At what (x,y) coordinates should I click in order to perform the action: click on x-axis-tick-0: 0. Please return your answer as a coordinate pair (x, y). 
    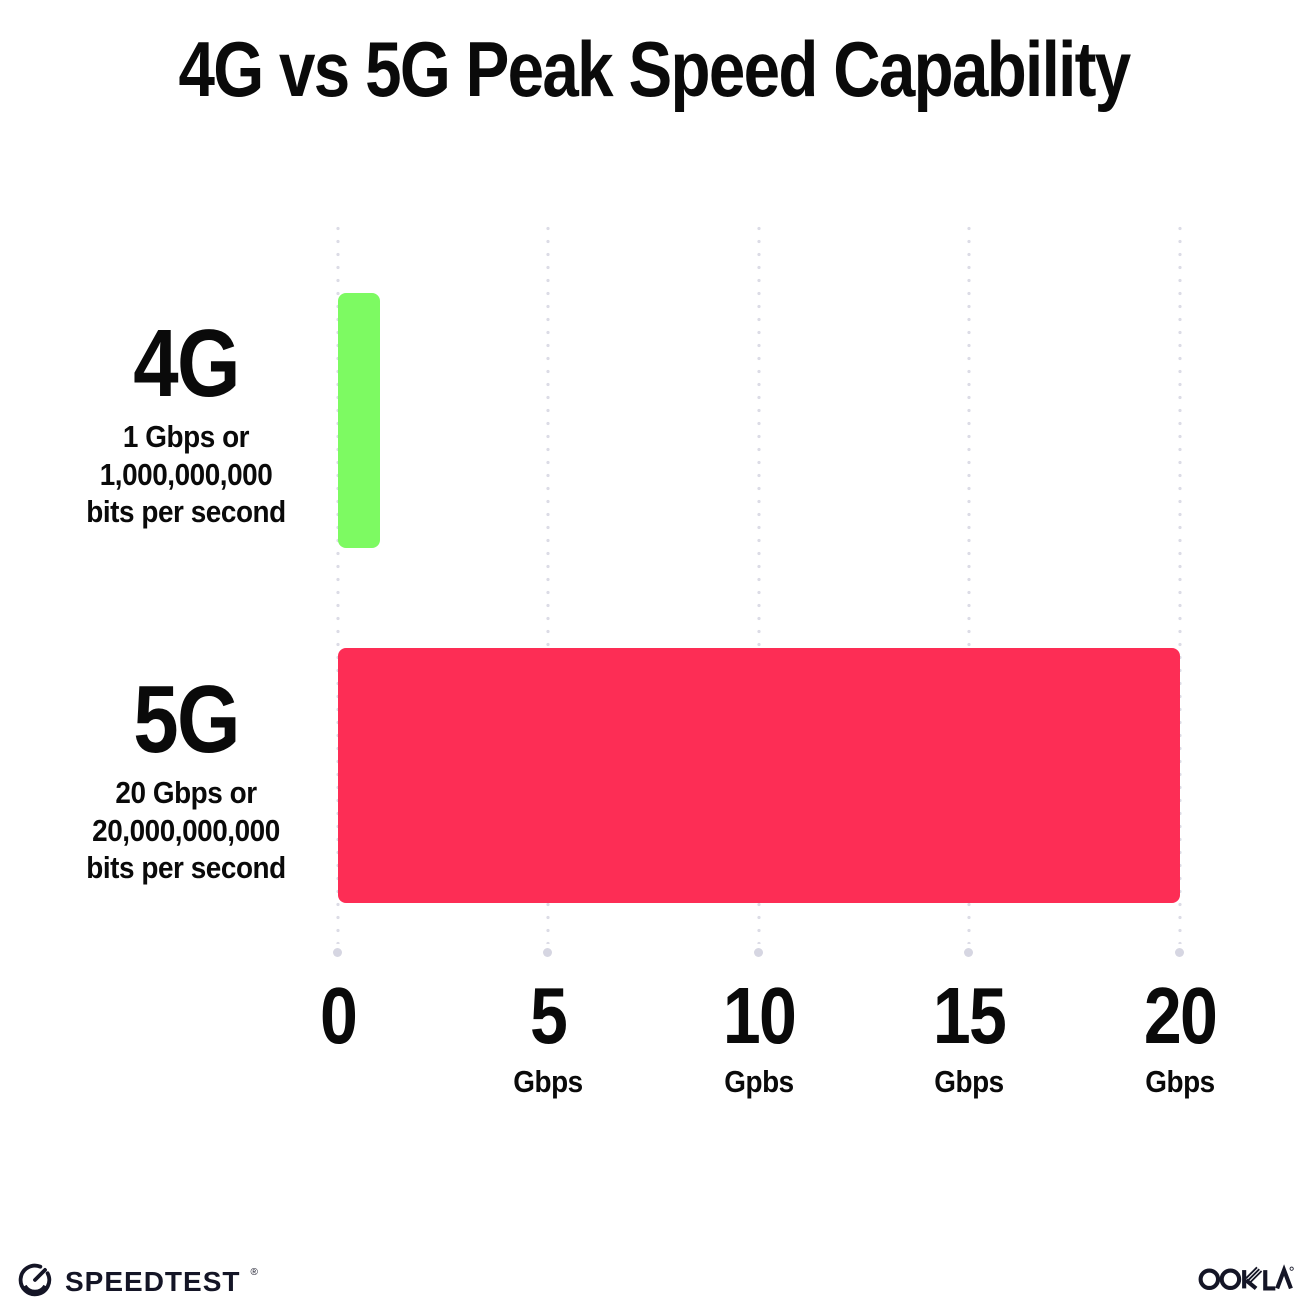
    Looking at the image, I should click on (338, 1017).